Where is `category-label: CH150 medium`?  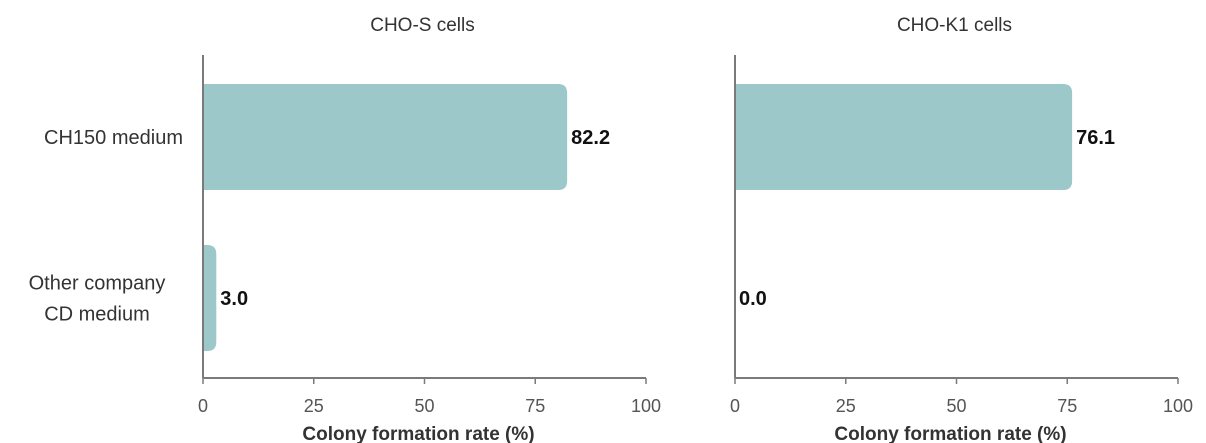 category-label: CH150 medium is located at coordinates (113, 138).